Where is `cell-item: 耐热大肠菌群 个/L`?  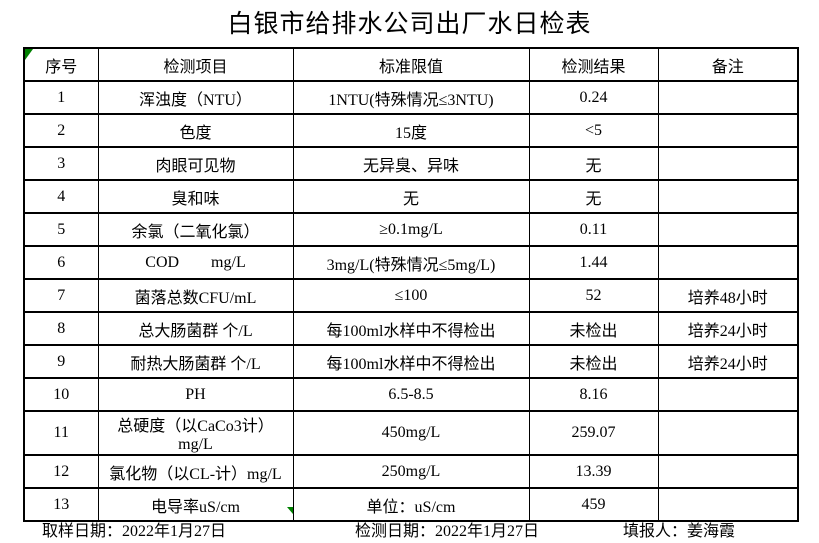 cell-item: 耐热大肠菌群 个/L is located at coordinates (195, 361).